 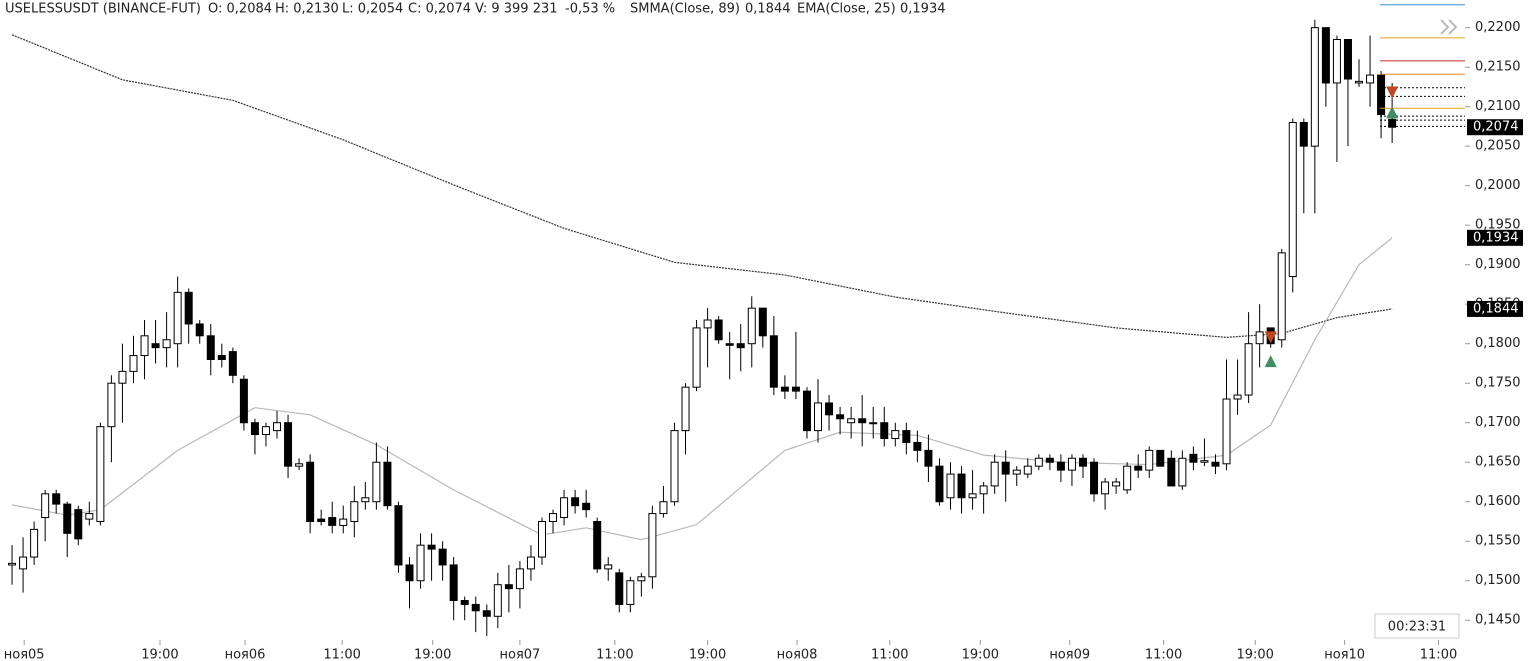 What do you see at coordinates (1498, 106) in the screenshot?
I see `y-tick-label: 0,2100` at bounding box center [1498, 106].